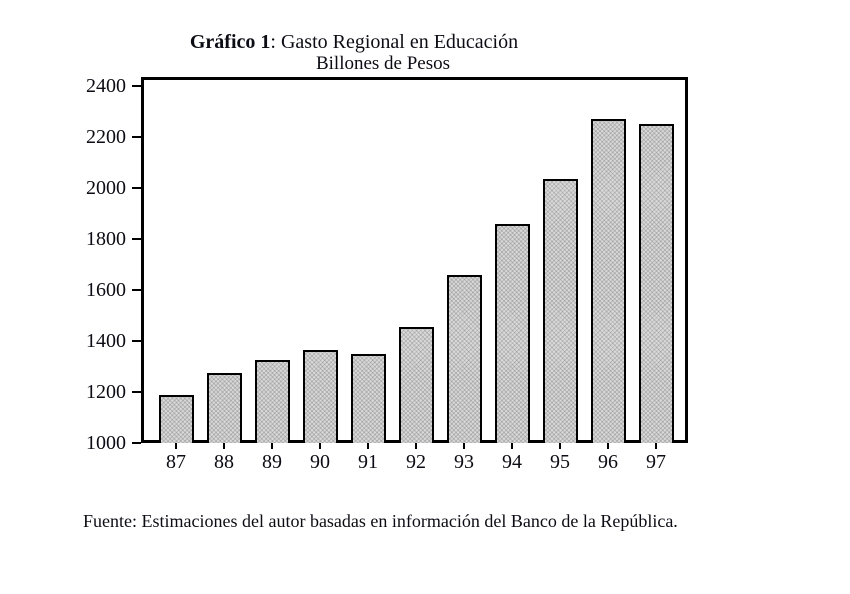 Image resolution: width=850 pixels, height=594 pixels. Describe the element at coordinates (224, 462) in the screenshot. I see `x-axis-label: 88` at that location.